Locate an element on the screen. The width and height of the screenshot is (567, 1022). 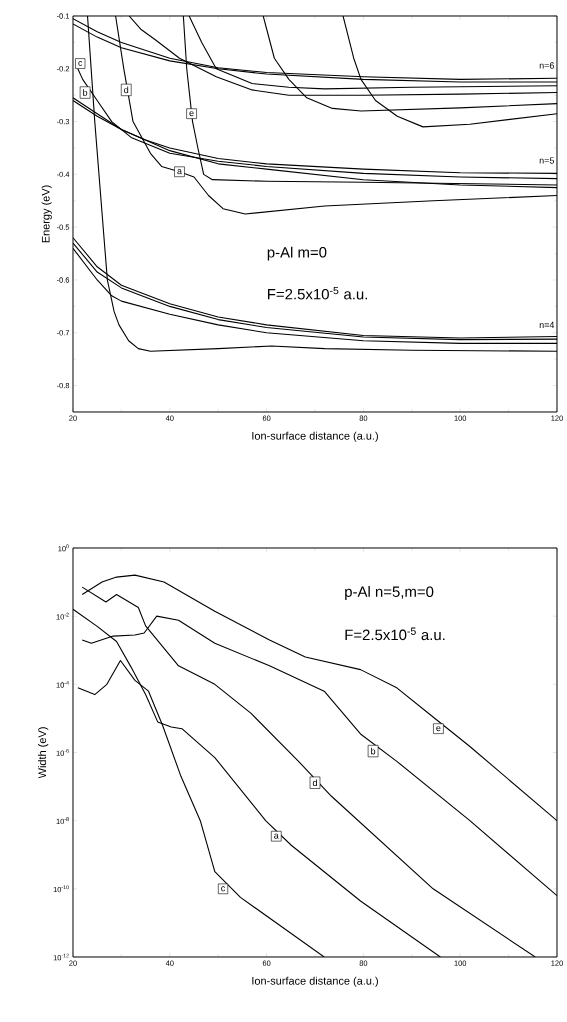
annotation: n=4 is located at coordinates (547, 324).